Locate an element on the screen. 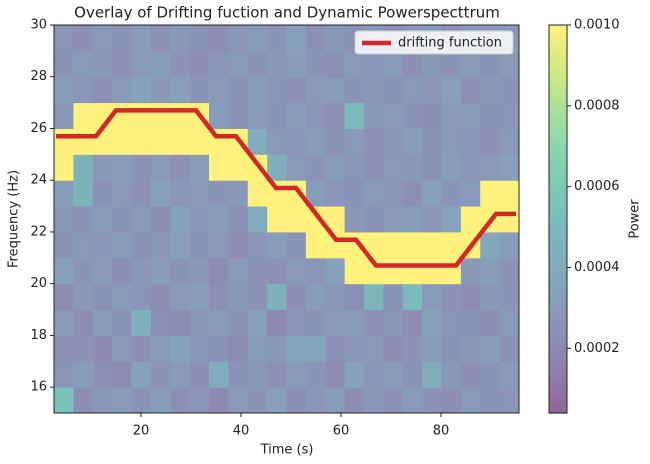 The height and width of the screenshot is (464, 650). x-tick-label: 20 is located at coordinates (141, 431).